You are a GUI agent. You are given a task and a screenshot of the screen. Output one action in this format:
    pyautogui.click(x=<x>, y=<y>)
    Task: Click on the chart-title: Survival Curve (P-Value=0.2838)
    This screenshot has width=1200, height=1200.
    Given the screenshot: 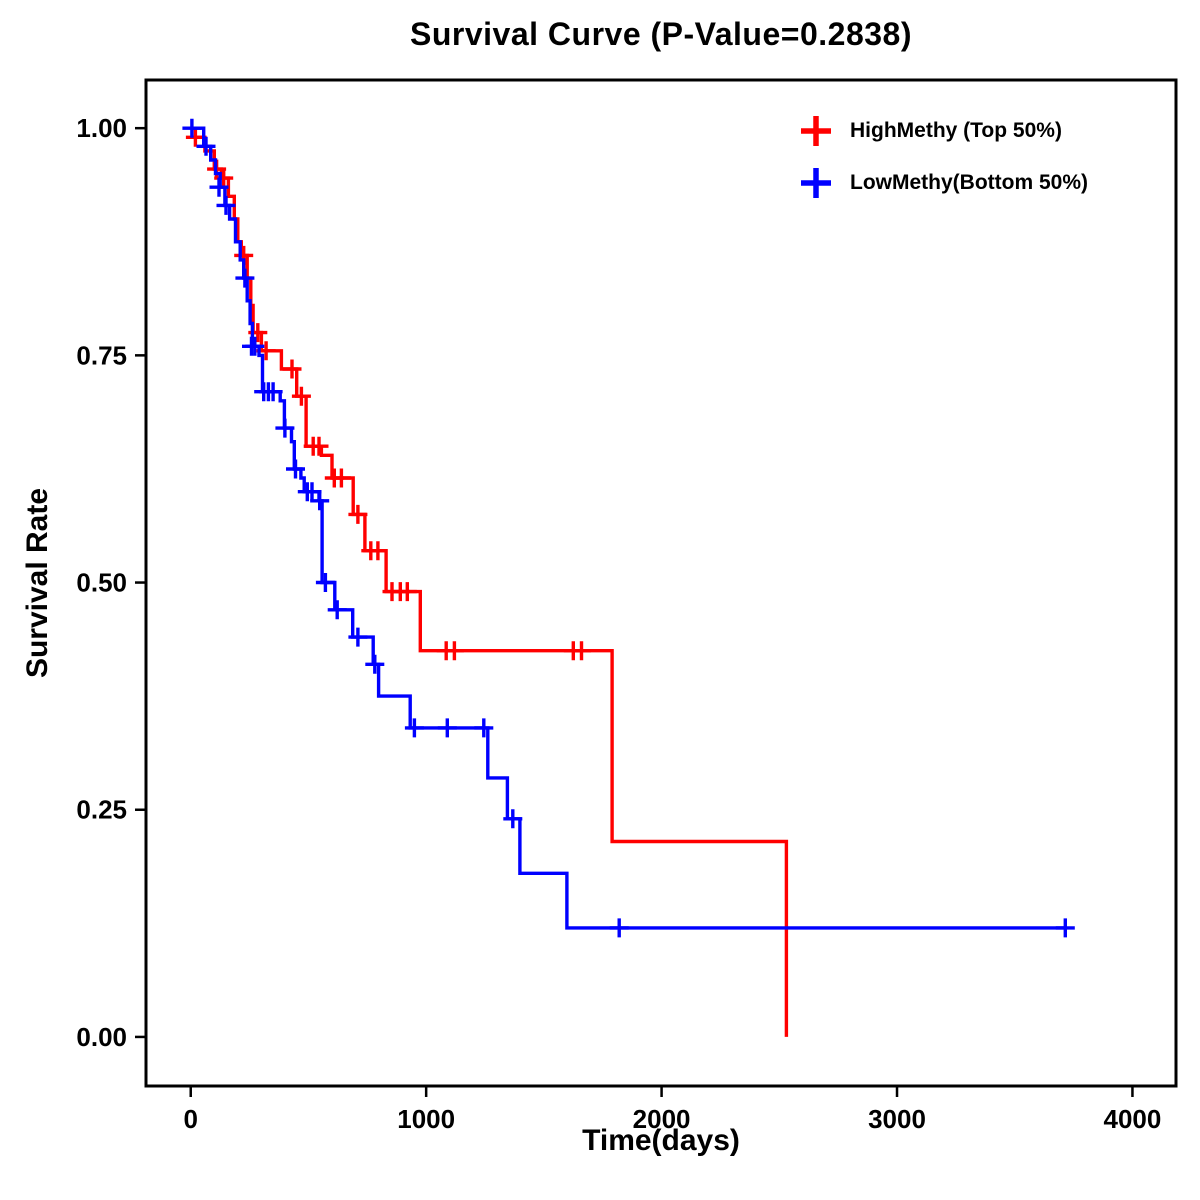 What is the action you would take?
    pyautogui.click(x=661, y=34)
    